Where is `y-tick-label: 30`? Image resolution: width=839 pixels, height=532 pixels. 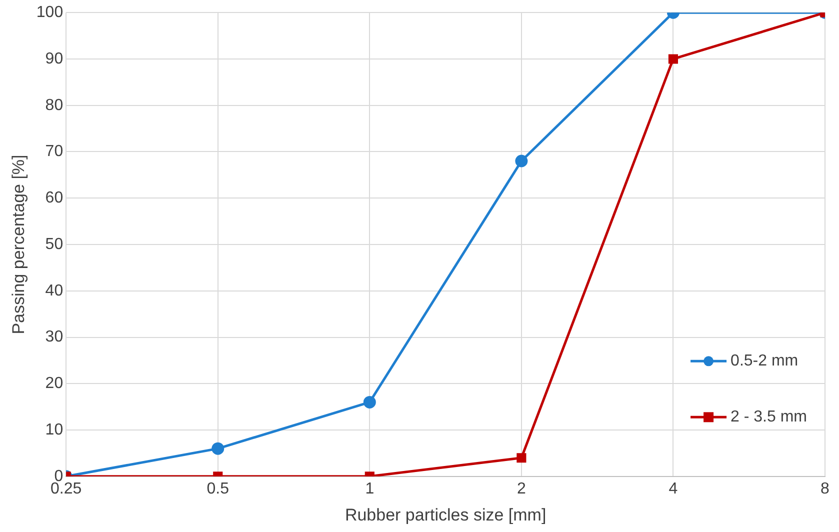 y-tick-label: 30 is located at coordinates (54, 337).